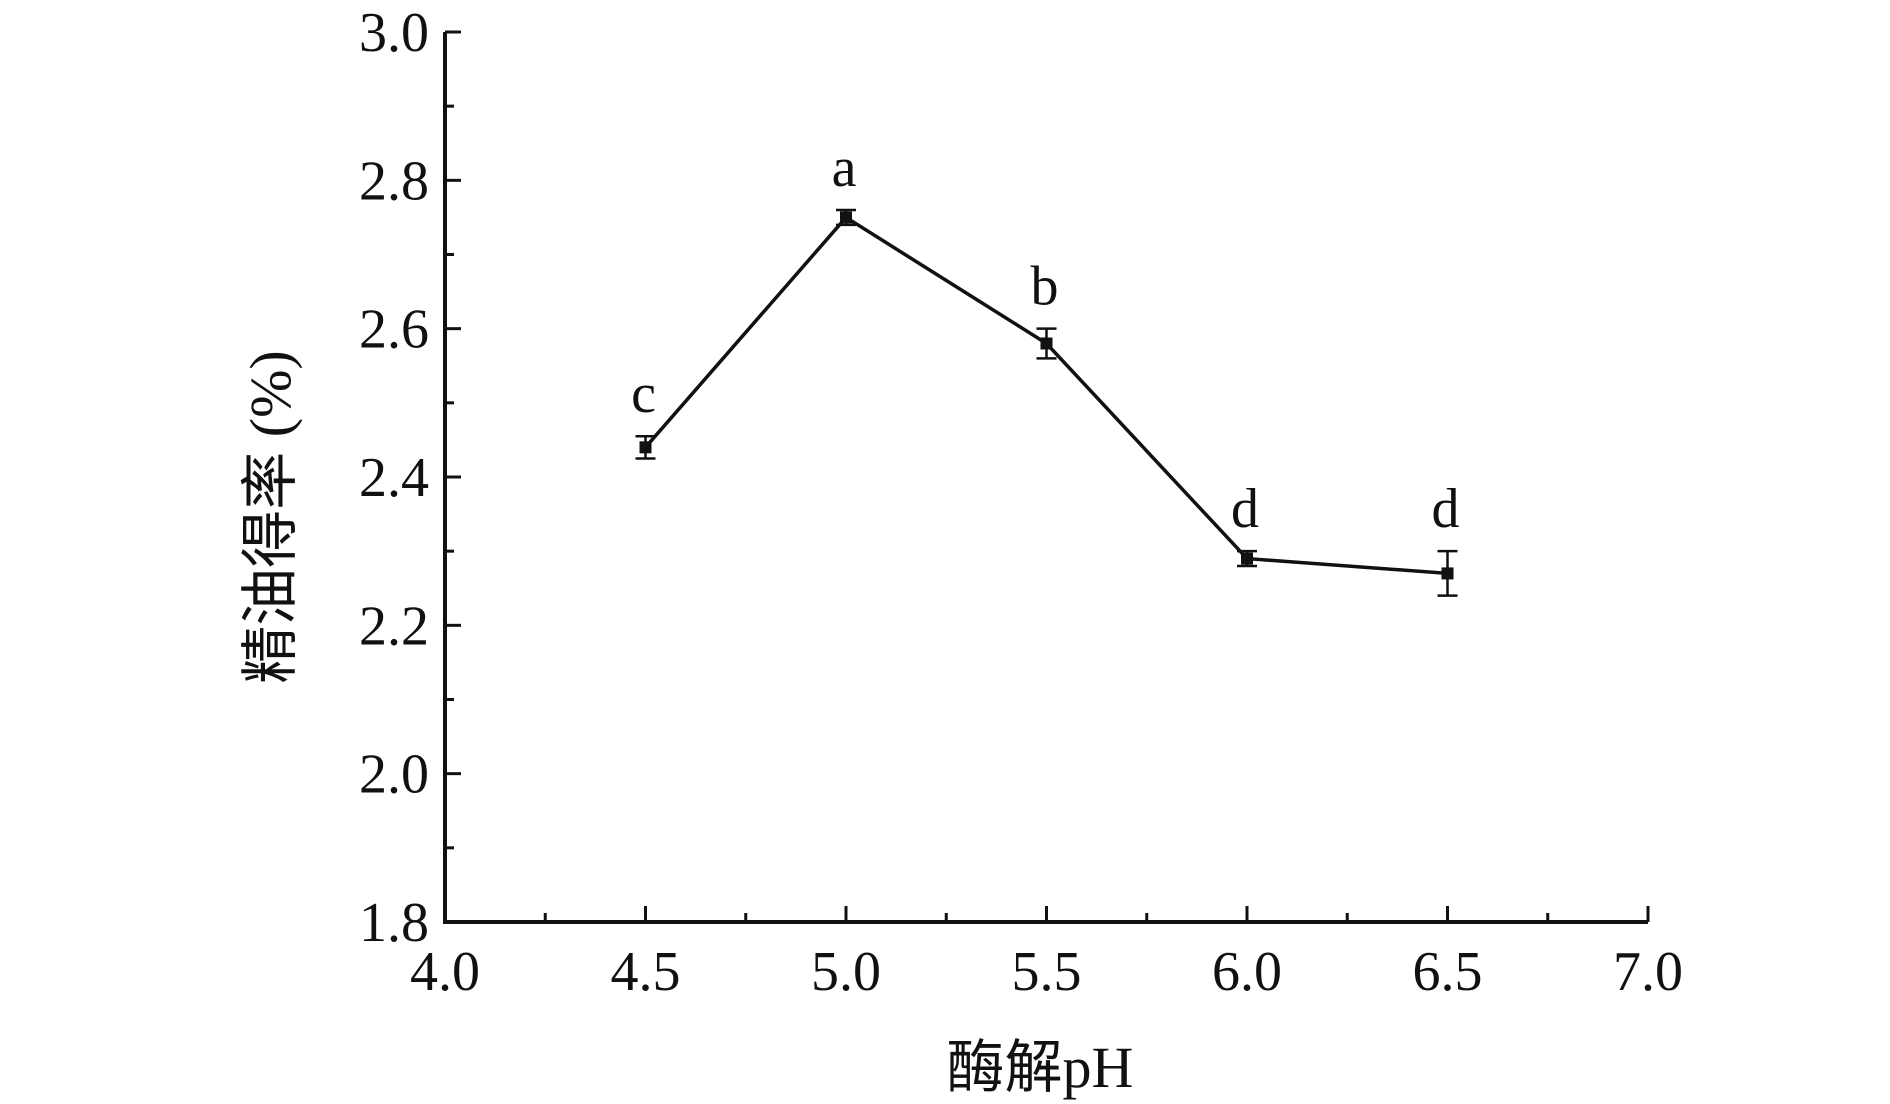  Describe the element at coordinates (394, 33) in the screenshot. I see `y-tick-label: 3.0` at that location.